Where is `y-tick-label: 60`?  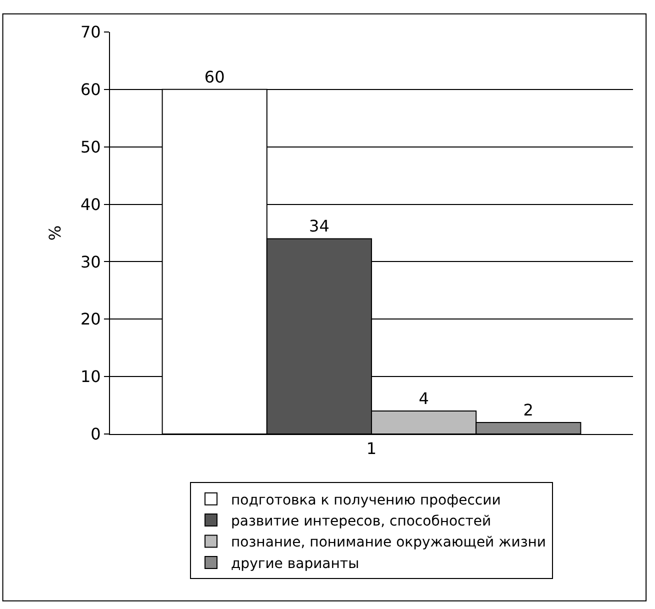
y-tick-label: 60 is located at coordinates (90, 90).